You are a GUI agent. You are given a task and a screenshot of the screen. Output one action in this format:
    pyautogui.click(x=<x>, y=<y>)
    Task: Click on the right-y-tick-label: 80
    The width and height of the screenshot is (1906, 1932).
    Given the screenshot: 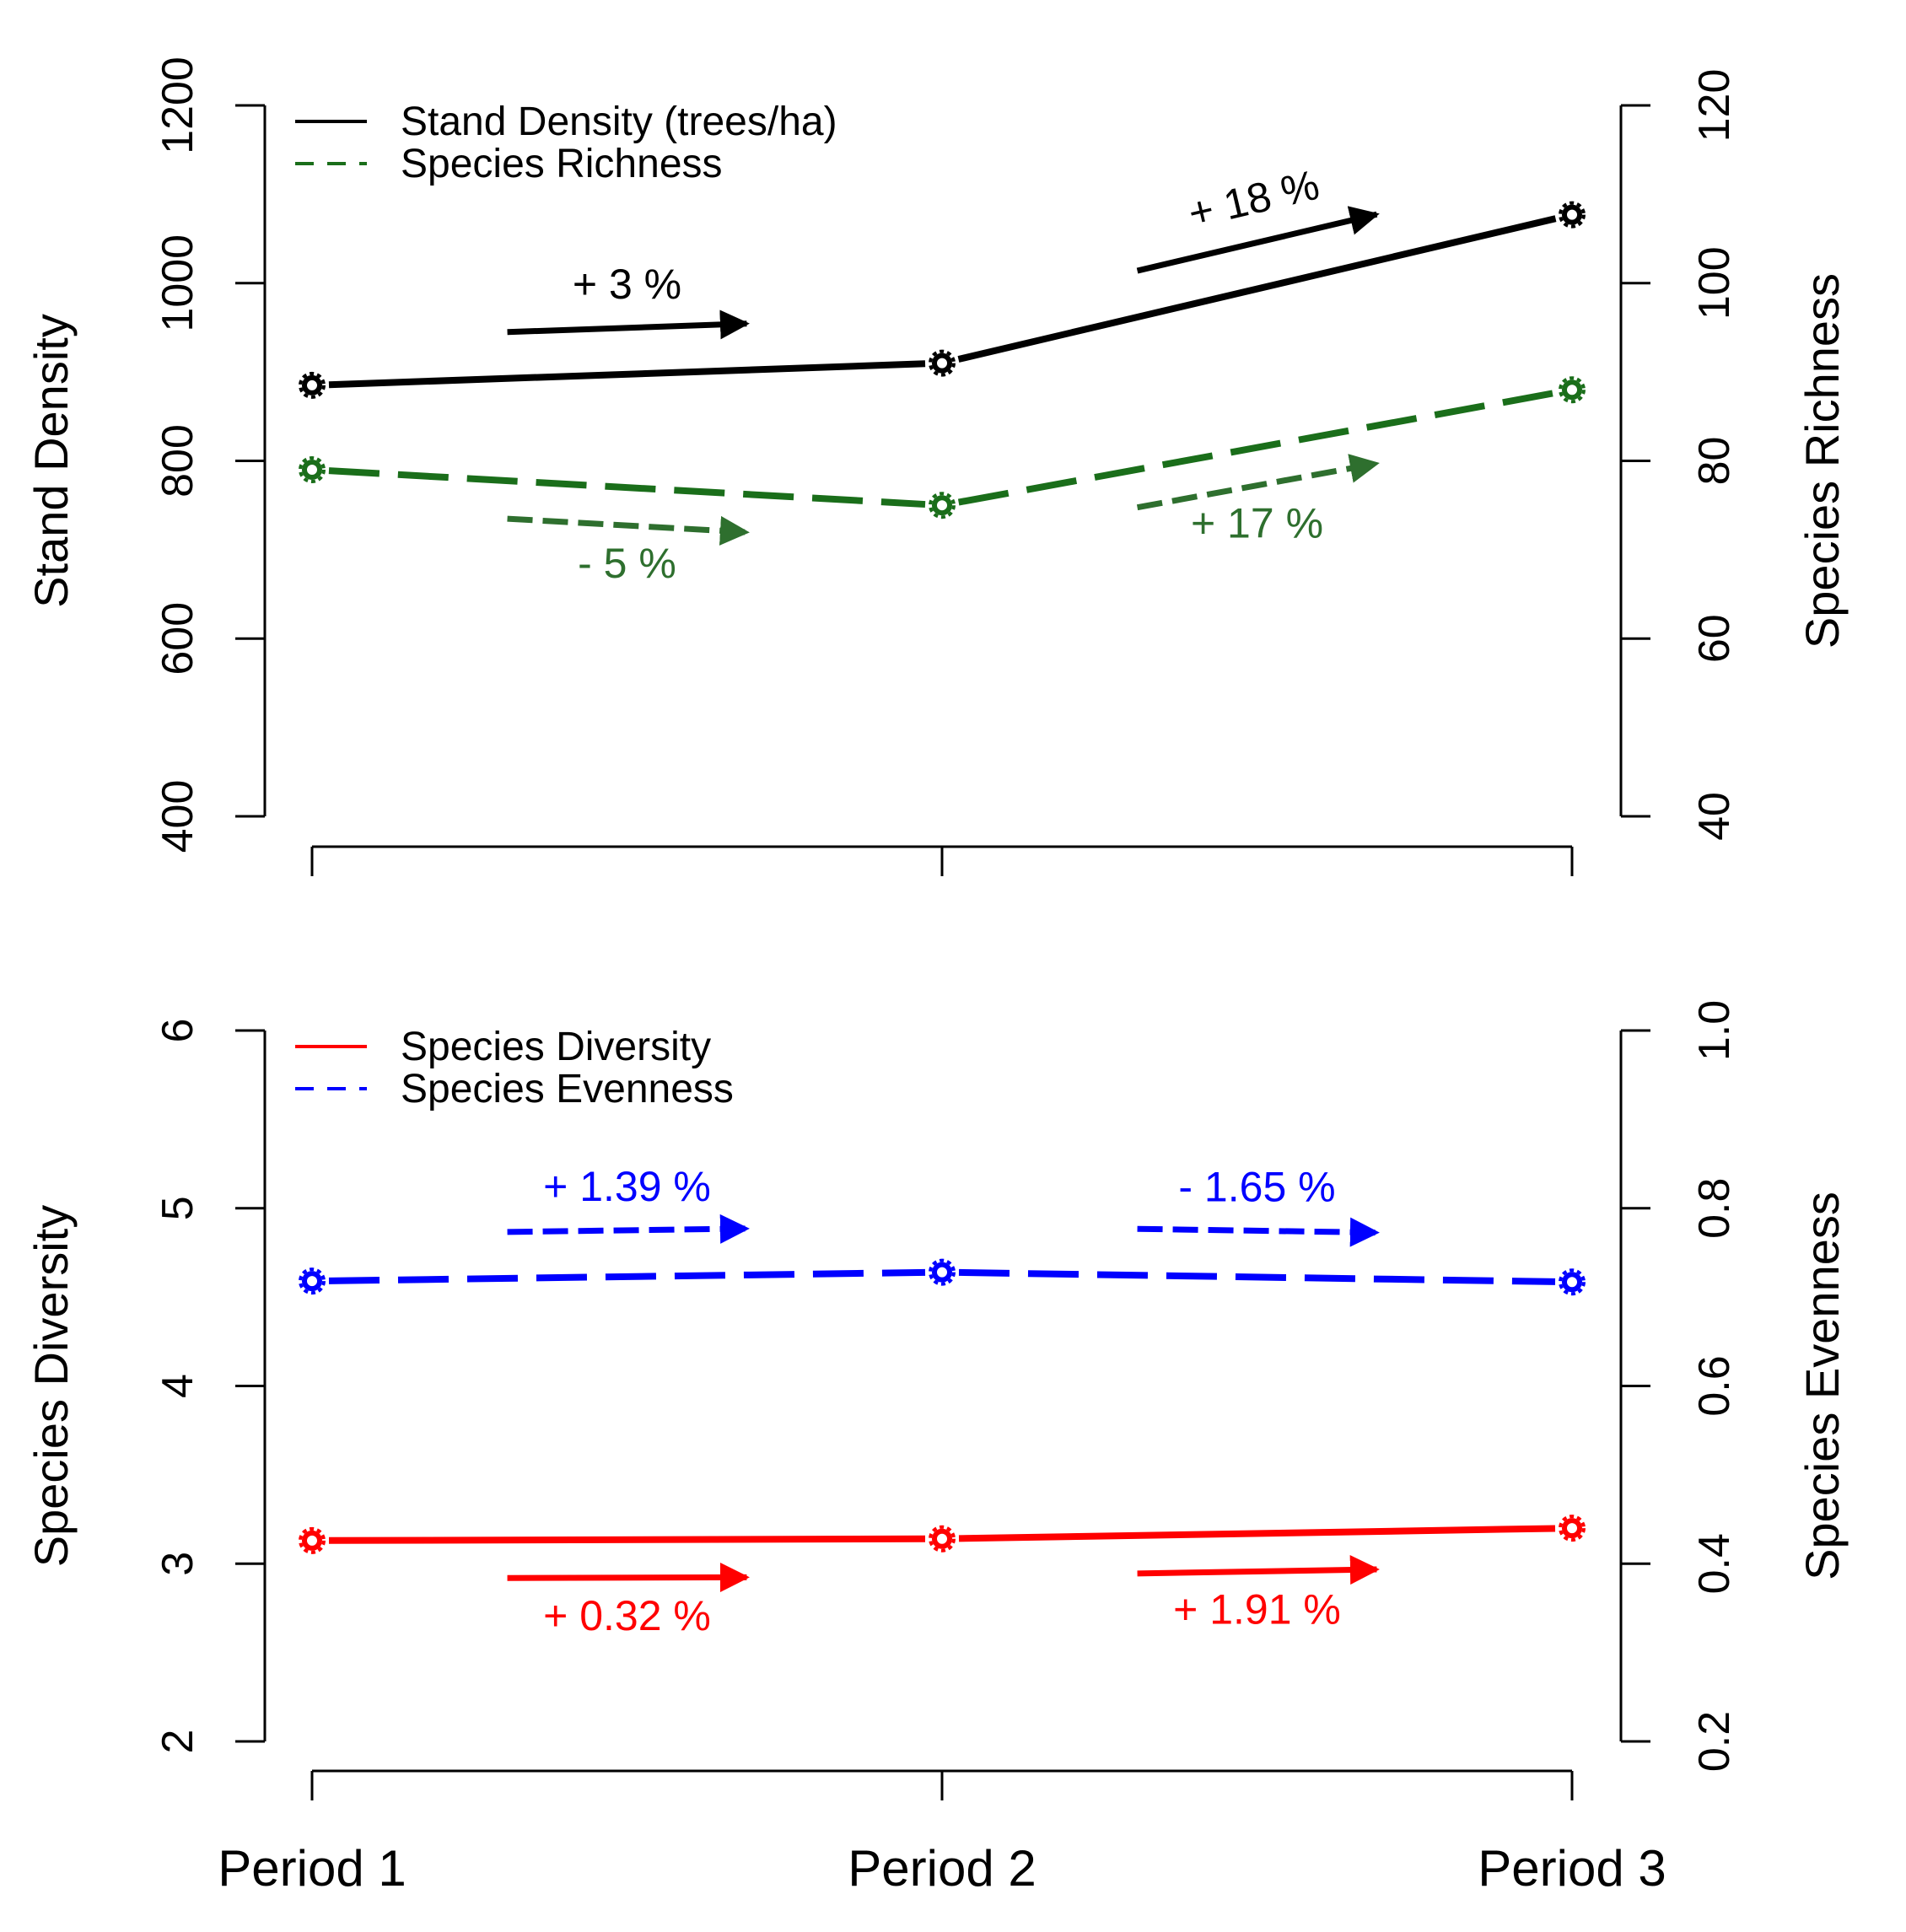 What is the action you would take?
    pyautogui.click(x=1714, y=462)
    